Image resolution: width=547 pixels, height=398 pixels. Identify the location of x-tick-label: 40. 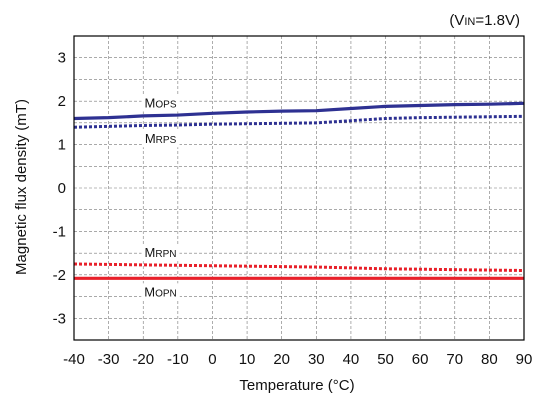
(351, 359).